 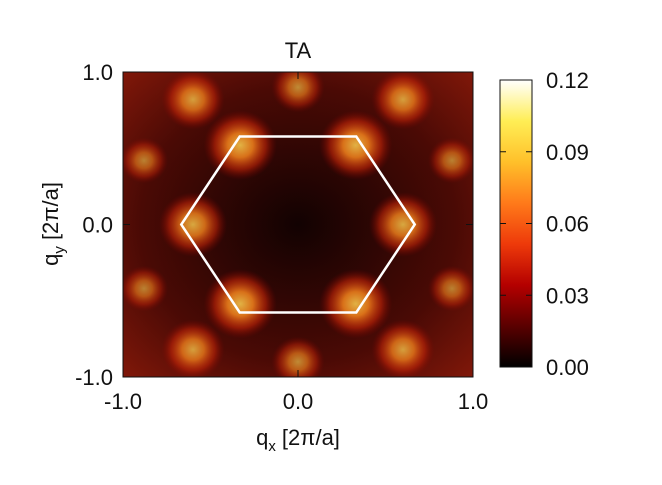 I want to click on y-tick-label: 1.0, so click(x=97, y=72).